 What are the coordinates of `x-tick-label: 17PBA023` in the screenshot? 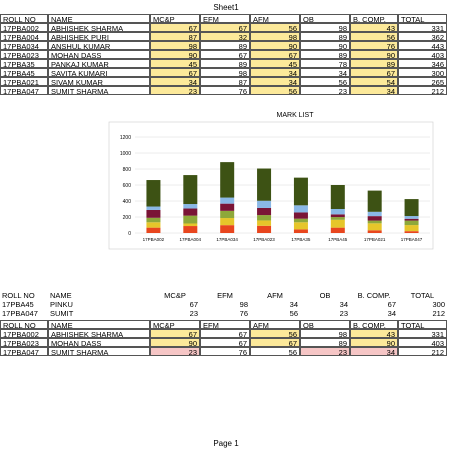 It's located at (264, 239).